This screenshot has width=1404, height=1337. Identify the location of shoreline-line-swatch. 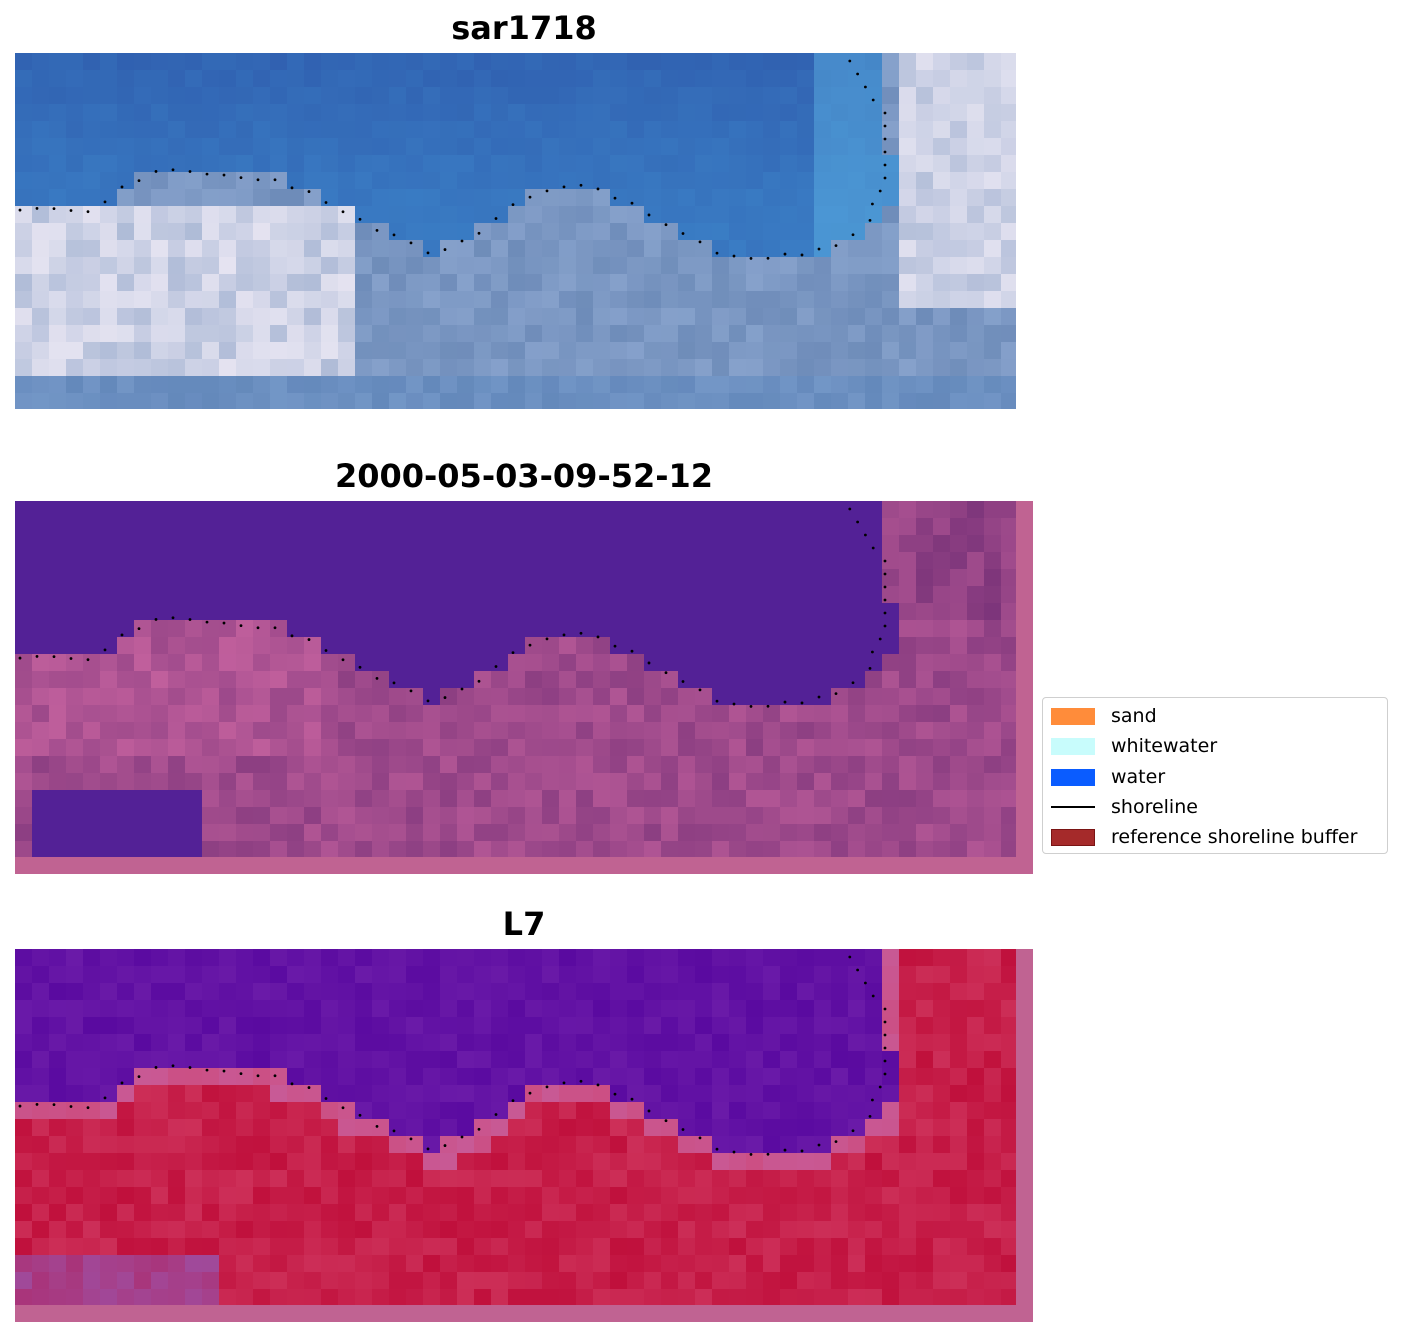
(1073, 807).